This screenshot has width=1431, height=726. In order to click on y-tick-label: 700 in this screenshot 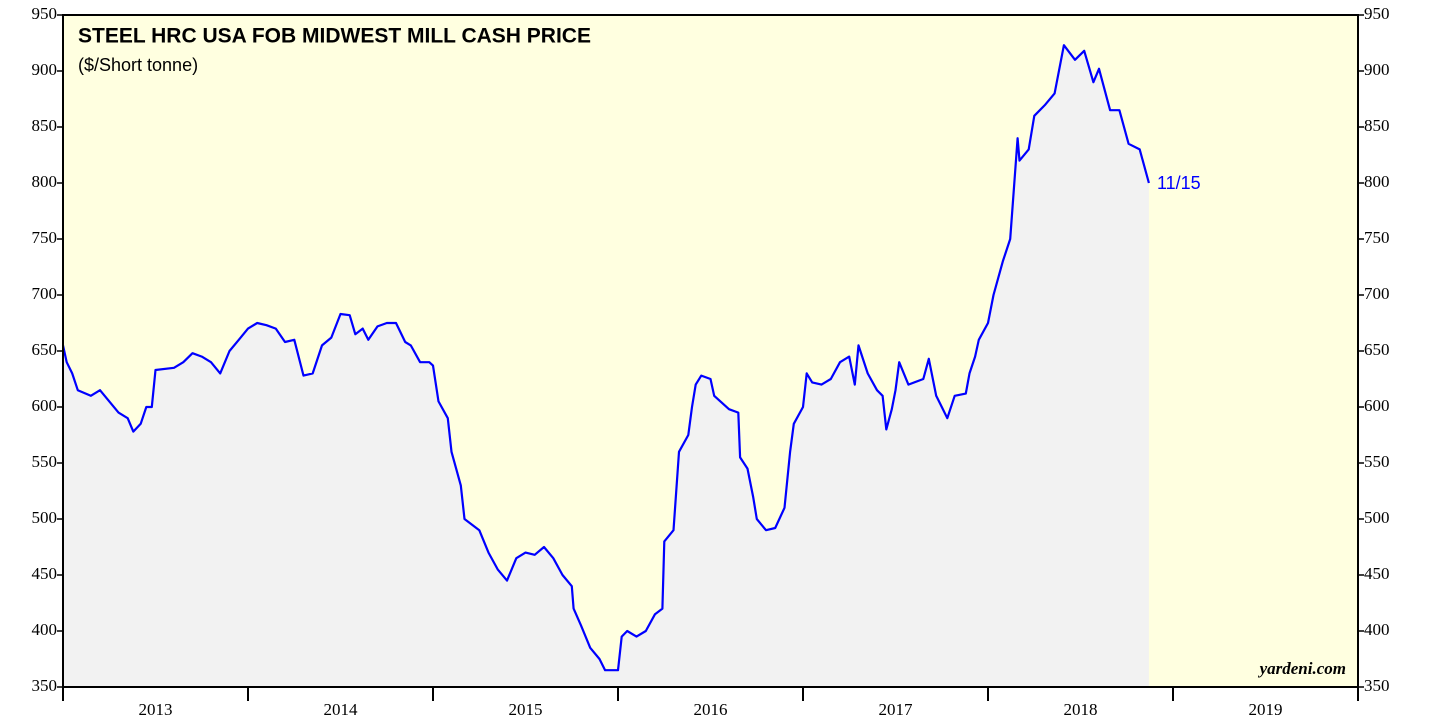, I will do `click(45, 293)`.